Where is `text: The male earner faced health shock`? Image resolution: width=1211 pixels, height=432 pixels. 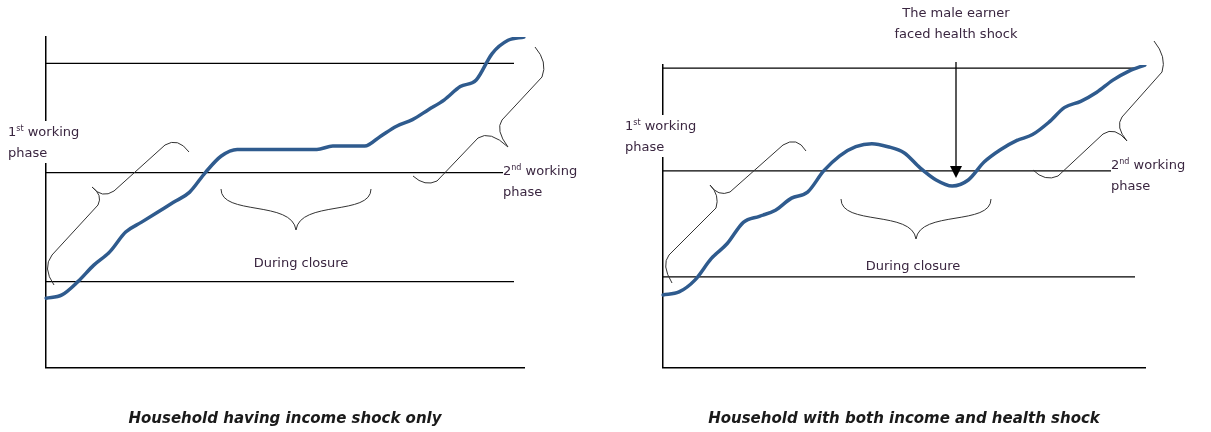 text: The male earner faced health shock is located at coordinates (956, 23).